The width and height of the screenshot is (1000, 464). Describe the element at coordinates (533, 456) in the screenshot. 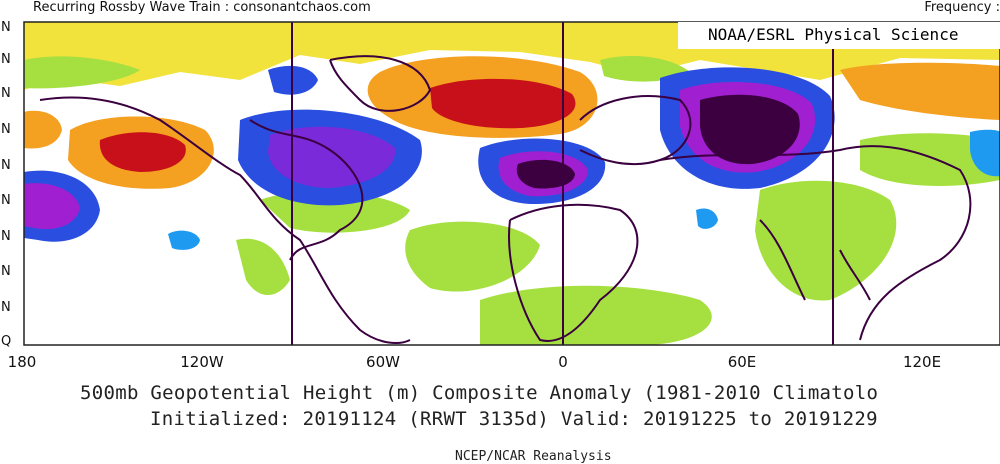

I see `data-source: NCEP/NCAR Reanalysis` at that location.